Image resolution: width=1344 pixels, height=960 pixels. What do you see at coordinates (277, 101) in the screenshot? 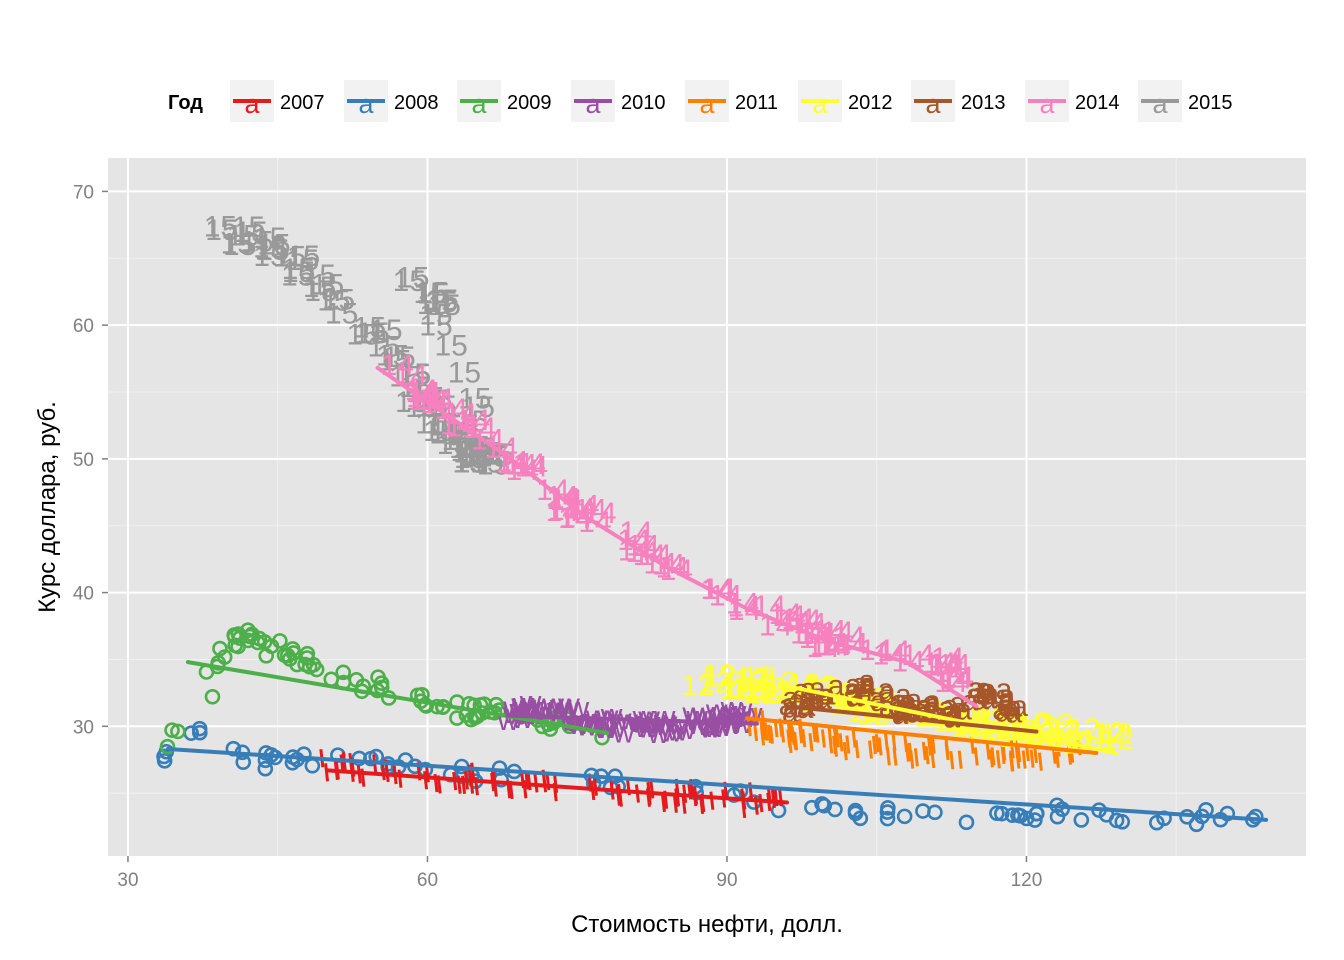
I see `legend-item-2007: a 2007` at bounding box center [277, 101].